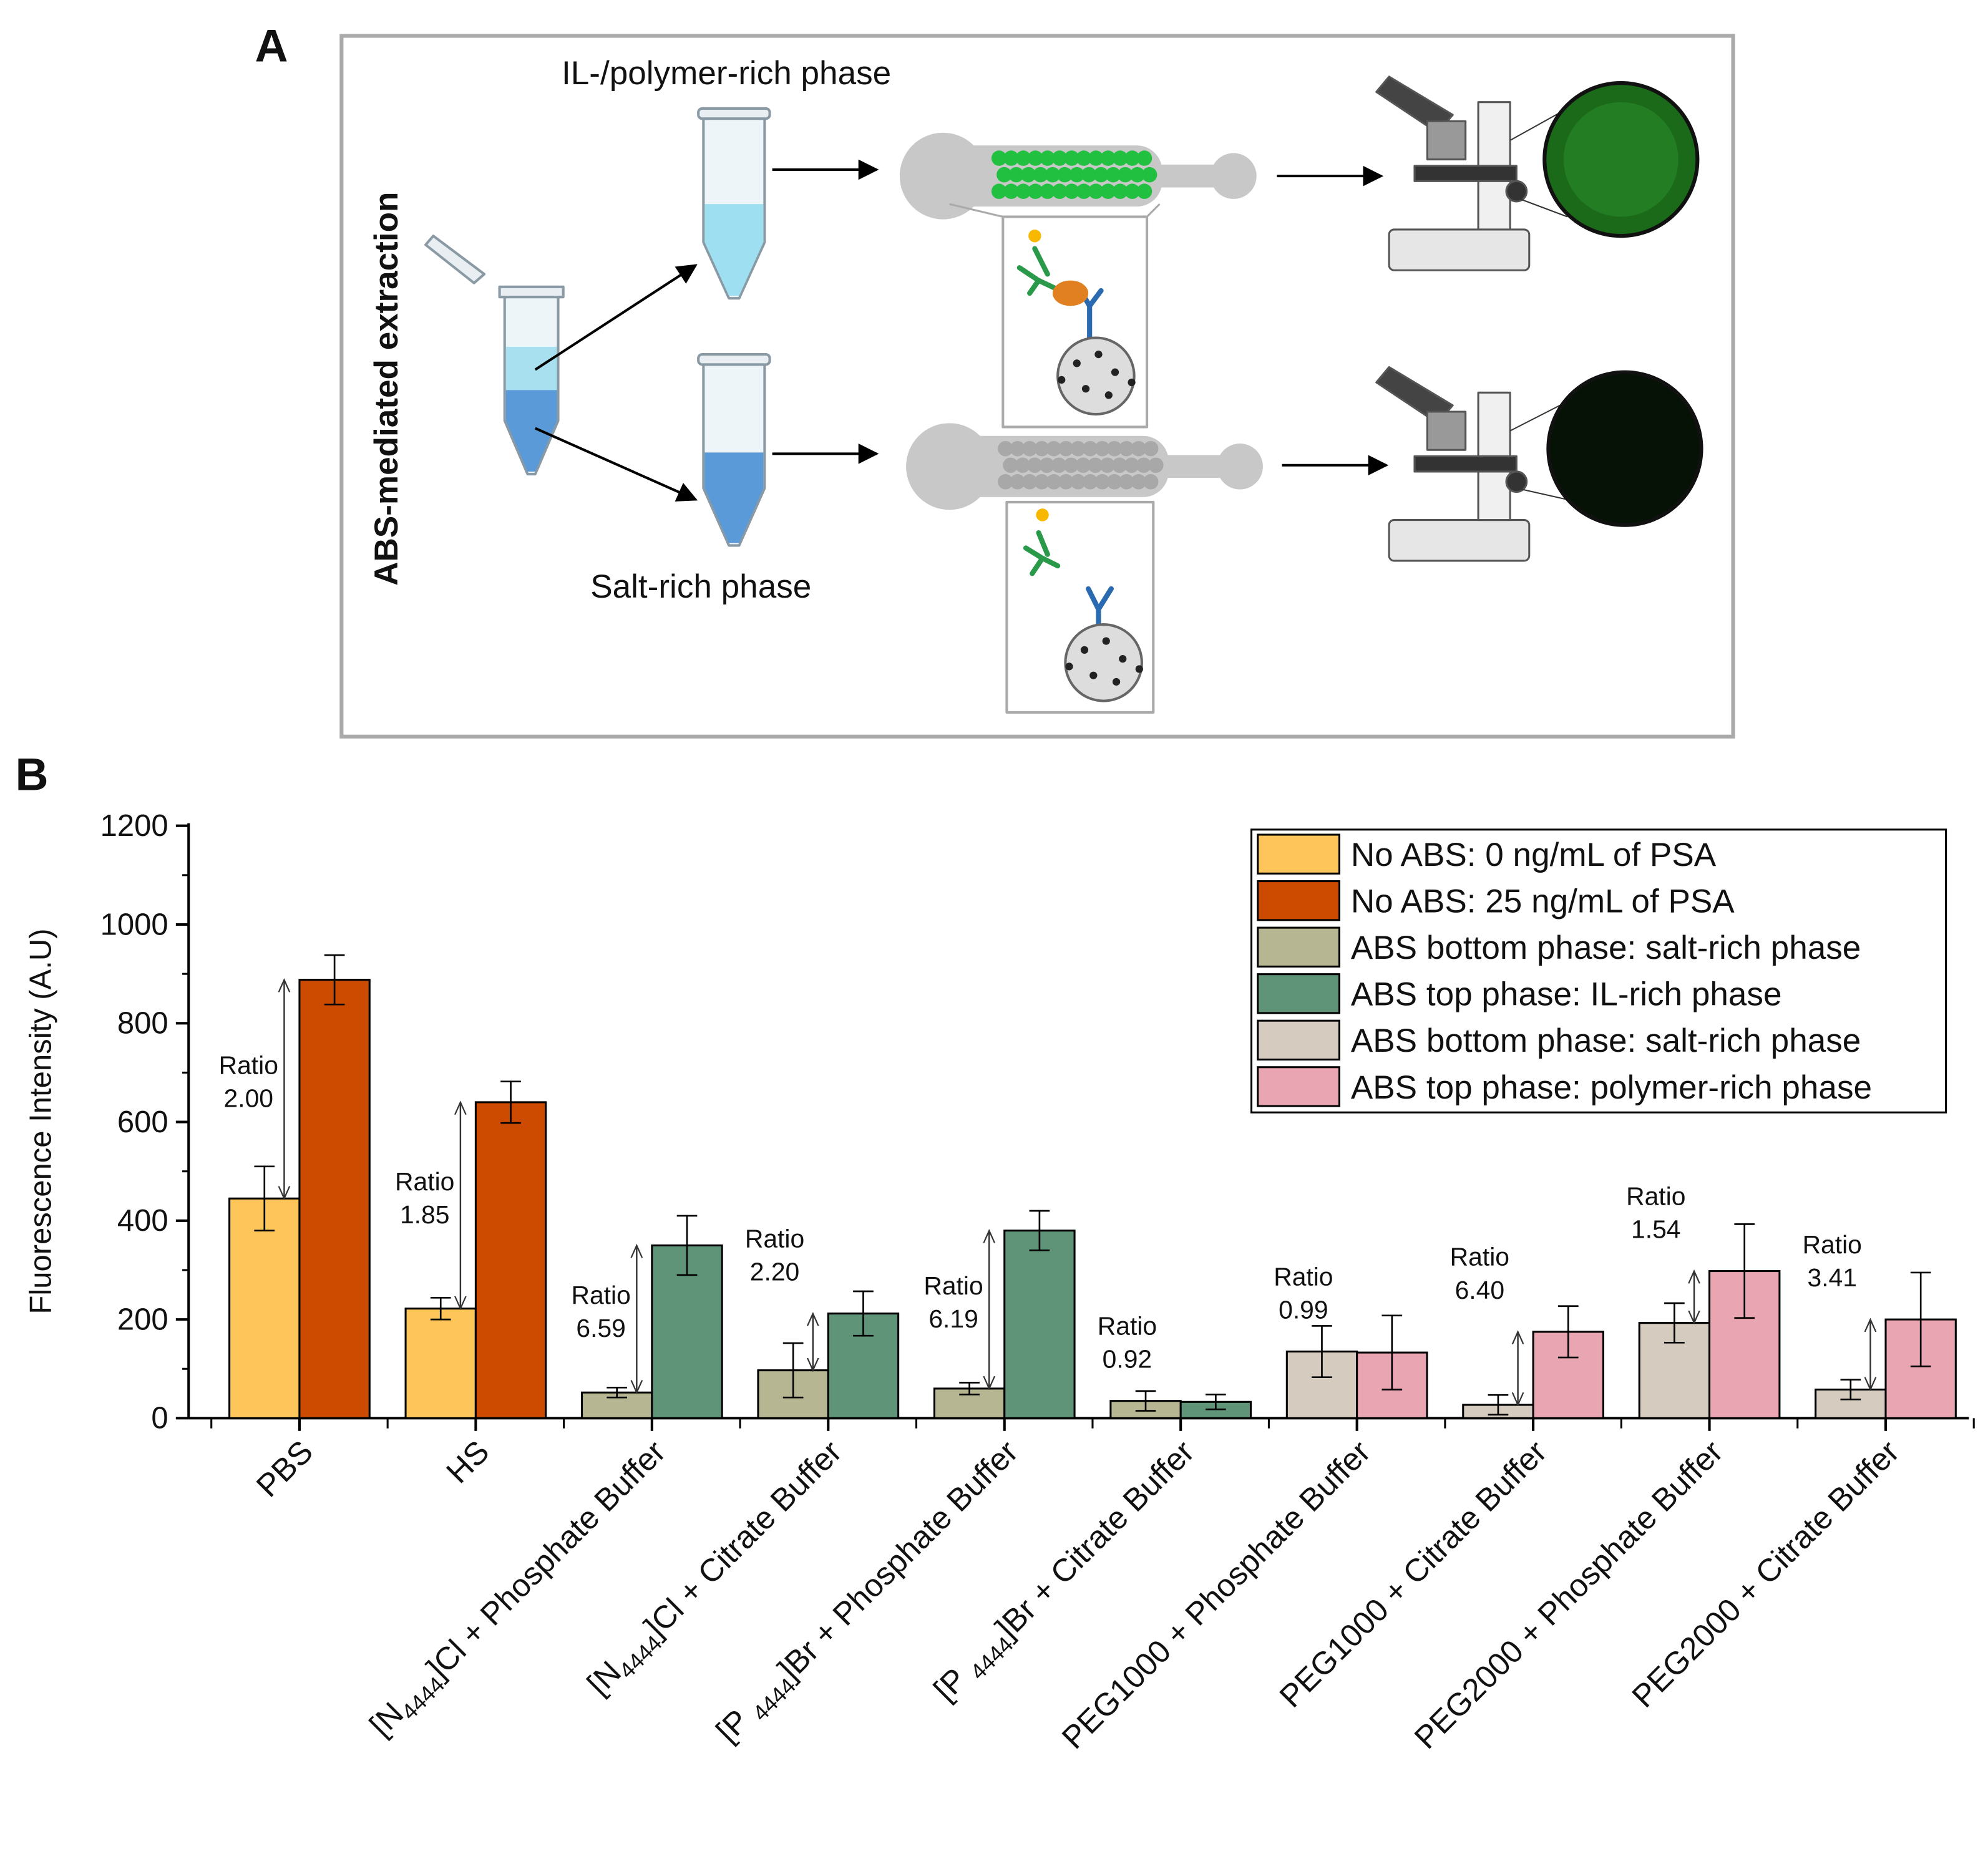 The image size is (1988, 1849). What do you see at coordinates (1569, 1594) in the screenshot?
I see `x-tick-label: PEG2000 + Phosphate Buffer` at bounding box center [1569, 1594].